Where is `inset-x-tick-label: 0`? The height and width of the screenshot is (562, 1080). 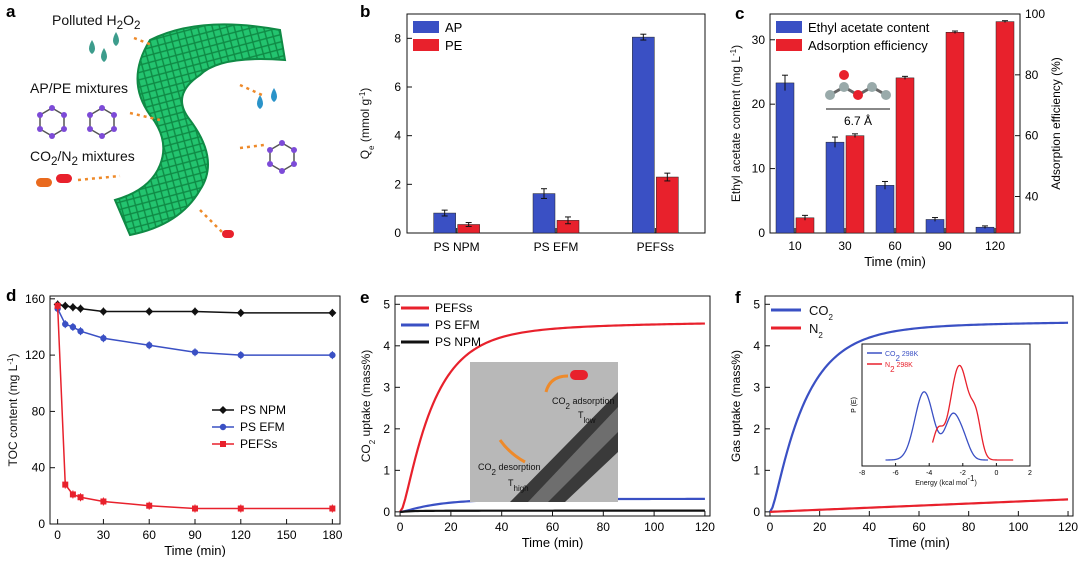 inset-x-tick-label: 0 is located at coordinates (996, 473).